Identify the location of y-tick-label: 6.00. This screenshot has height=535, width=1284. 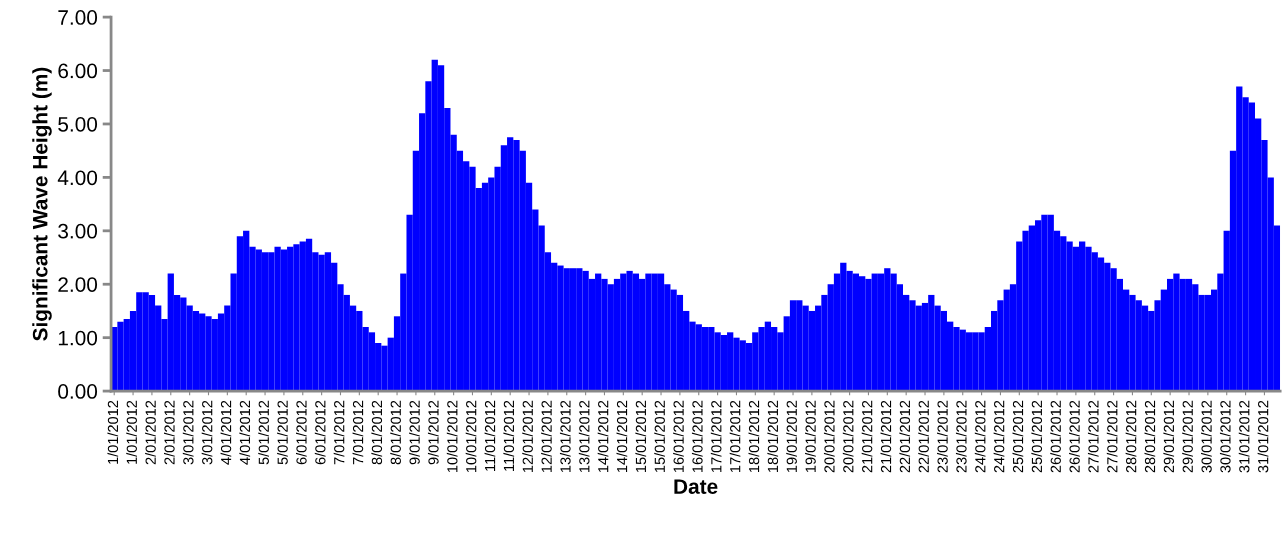
(78, 71).